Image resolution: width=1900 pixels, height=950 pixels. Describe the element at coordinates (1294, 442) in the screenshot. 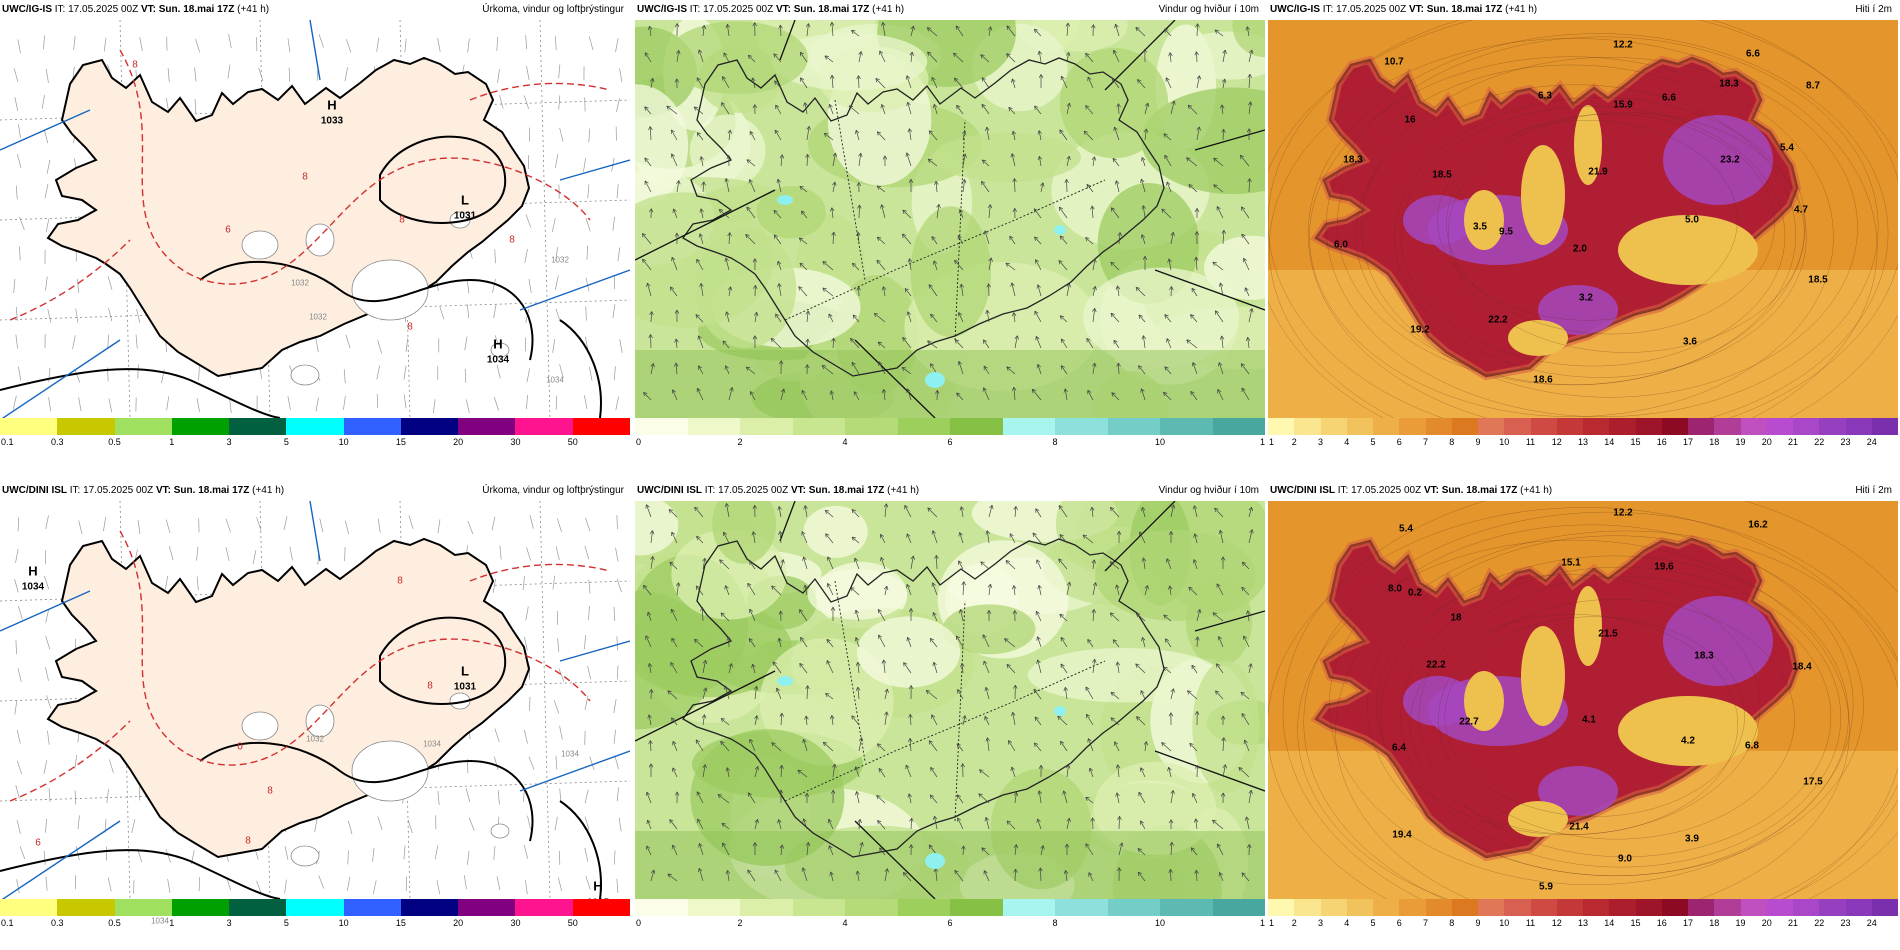

I see `colorbar-tick: 2` at that location.